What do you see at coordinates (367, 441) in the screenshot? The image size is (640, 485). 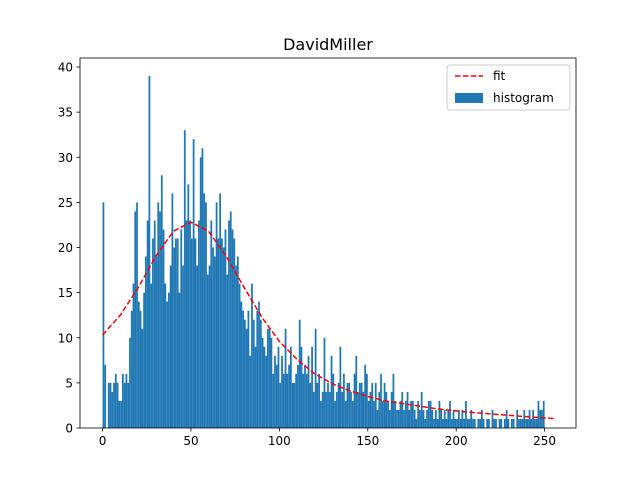 I see `x-tick-label: 150` at bounding box center [367, 441].